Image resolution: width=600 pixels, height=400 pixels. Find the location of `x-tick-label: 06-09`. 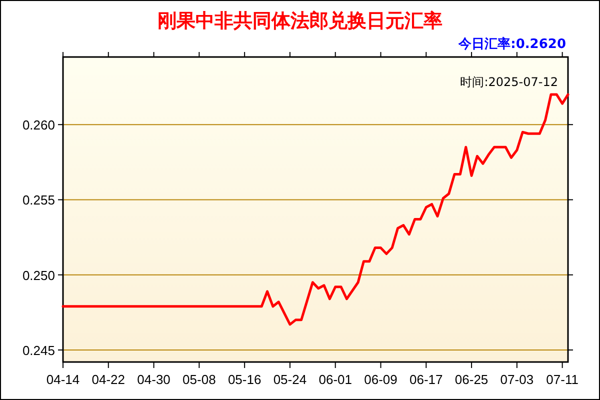

x-tick-label: 06-09 is located at coordinates (381, 379).